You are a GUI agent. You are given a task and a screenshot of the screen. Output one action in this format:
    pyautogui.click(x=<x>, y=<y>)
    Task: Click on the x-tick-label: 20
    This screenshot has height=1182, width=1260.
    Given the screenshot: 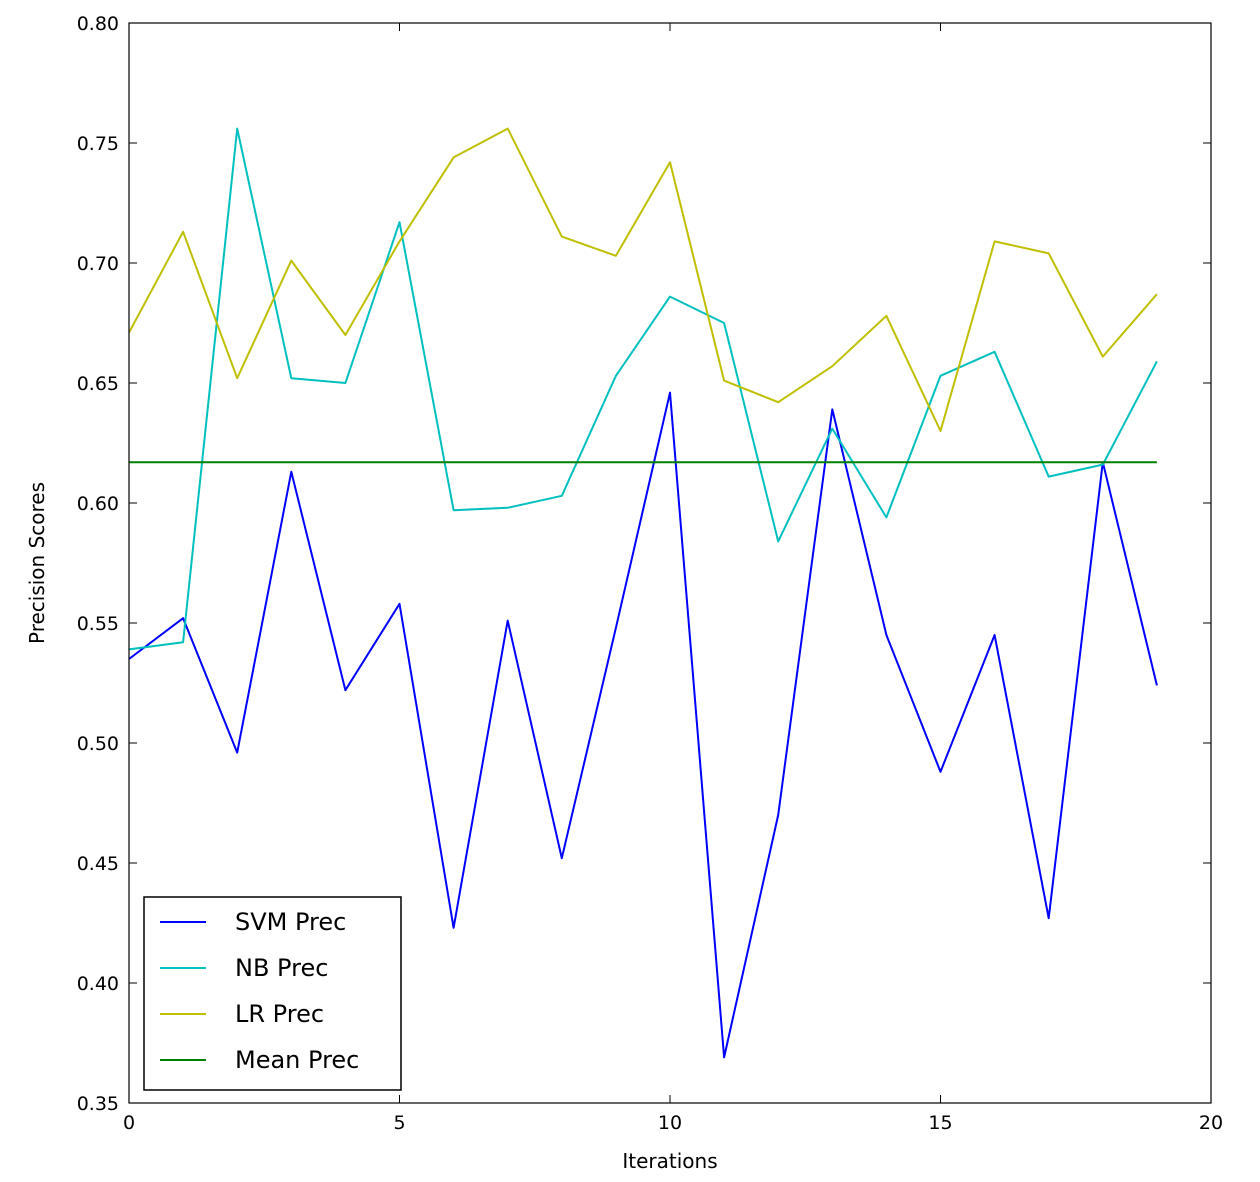 What is the action you would take?
    pyautogui.click(x=1211, y=1123)
    